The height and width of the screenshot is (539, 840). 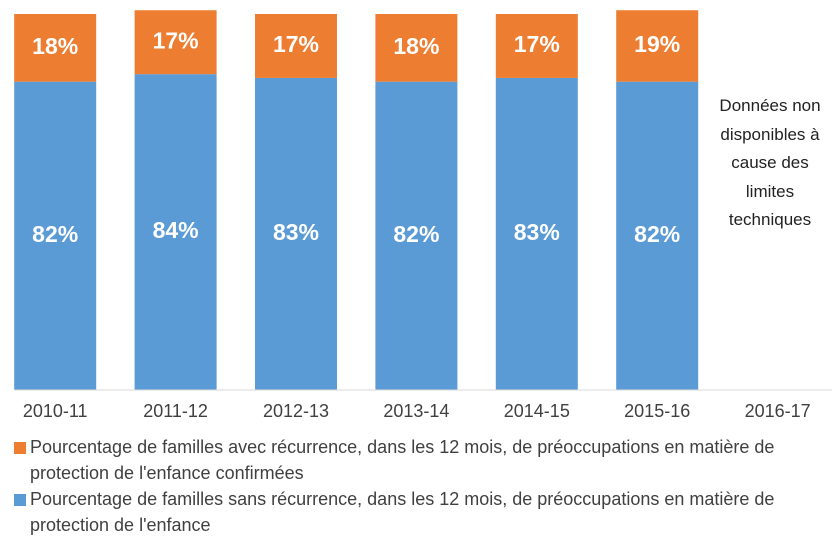 What do you see at coordinates (296, 411) in the screenshot?
I see `x-tick-label: 2012-13` at bounding box center [296, 411].